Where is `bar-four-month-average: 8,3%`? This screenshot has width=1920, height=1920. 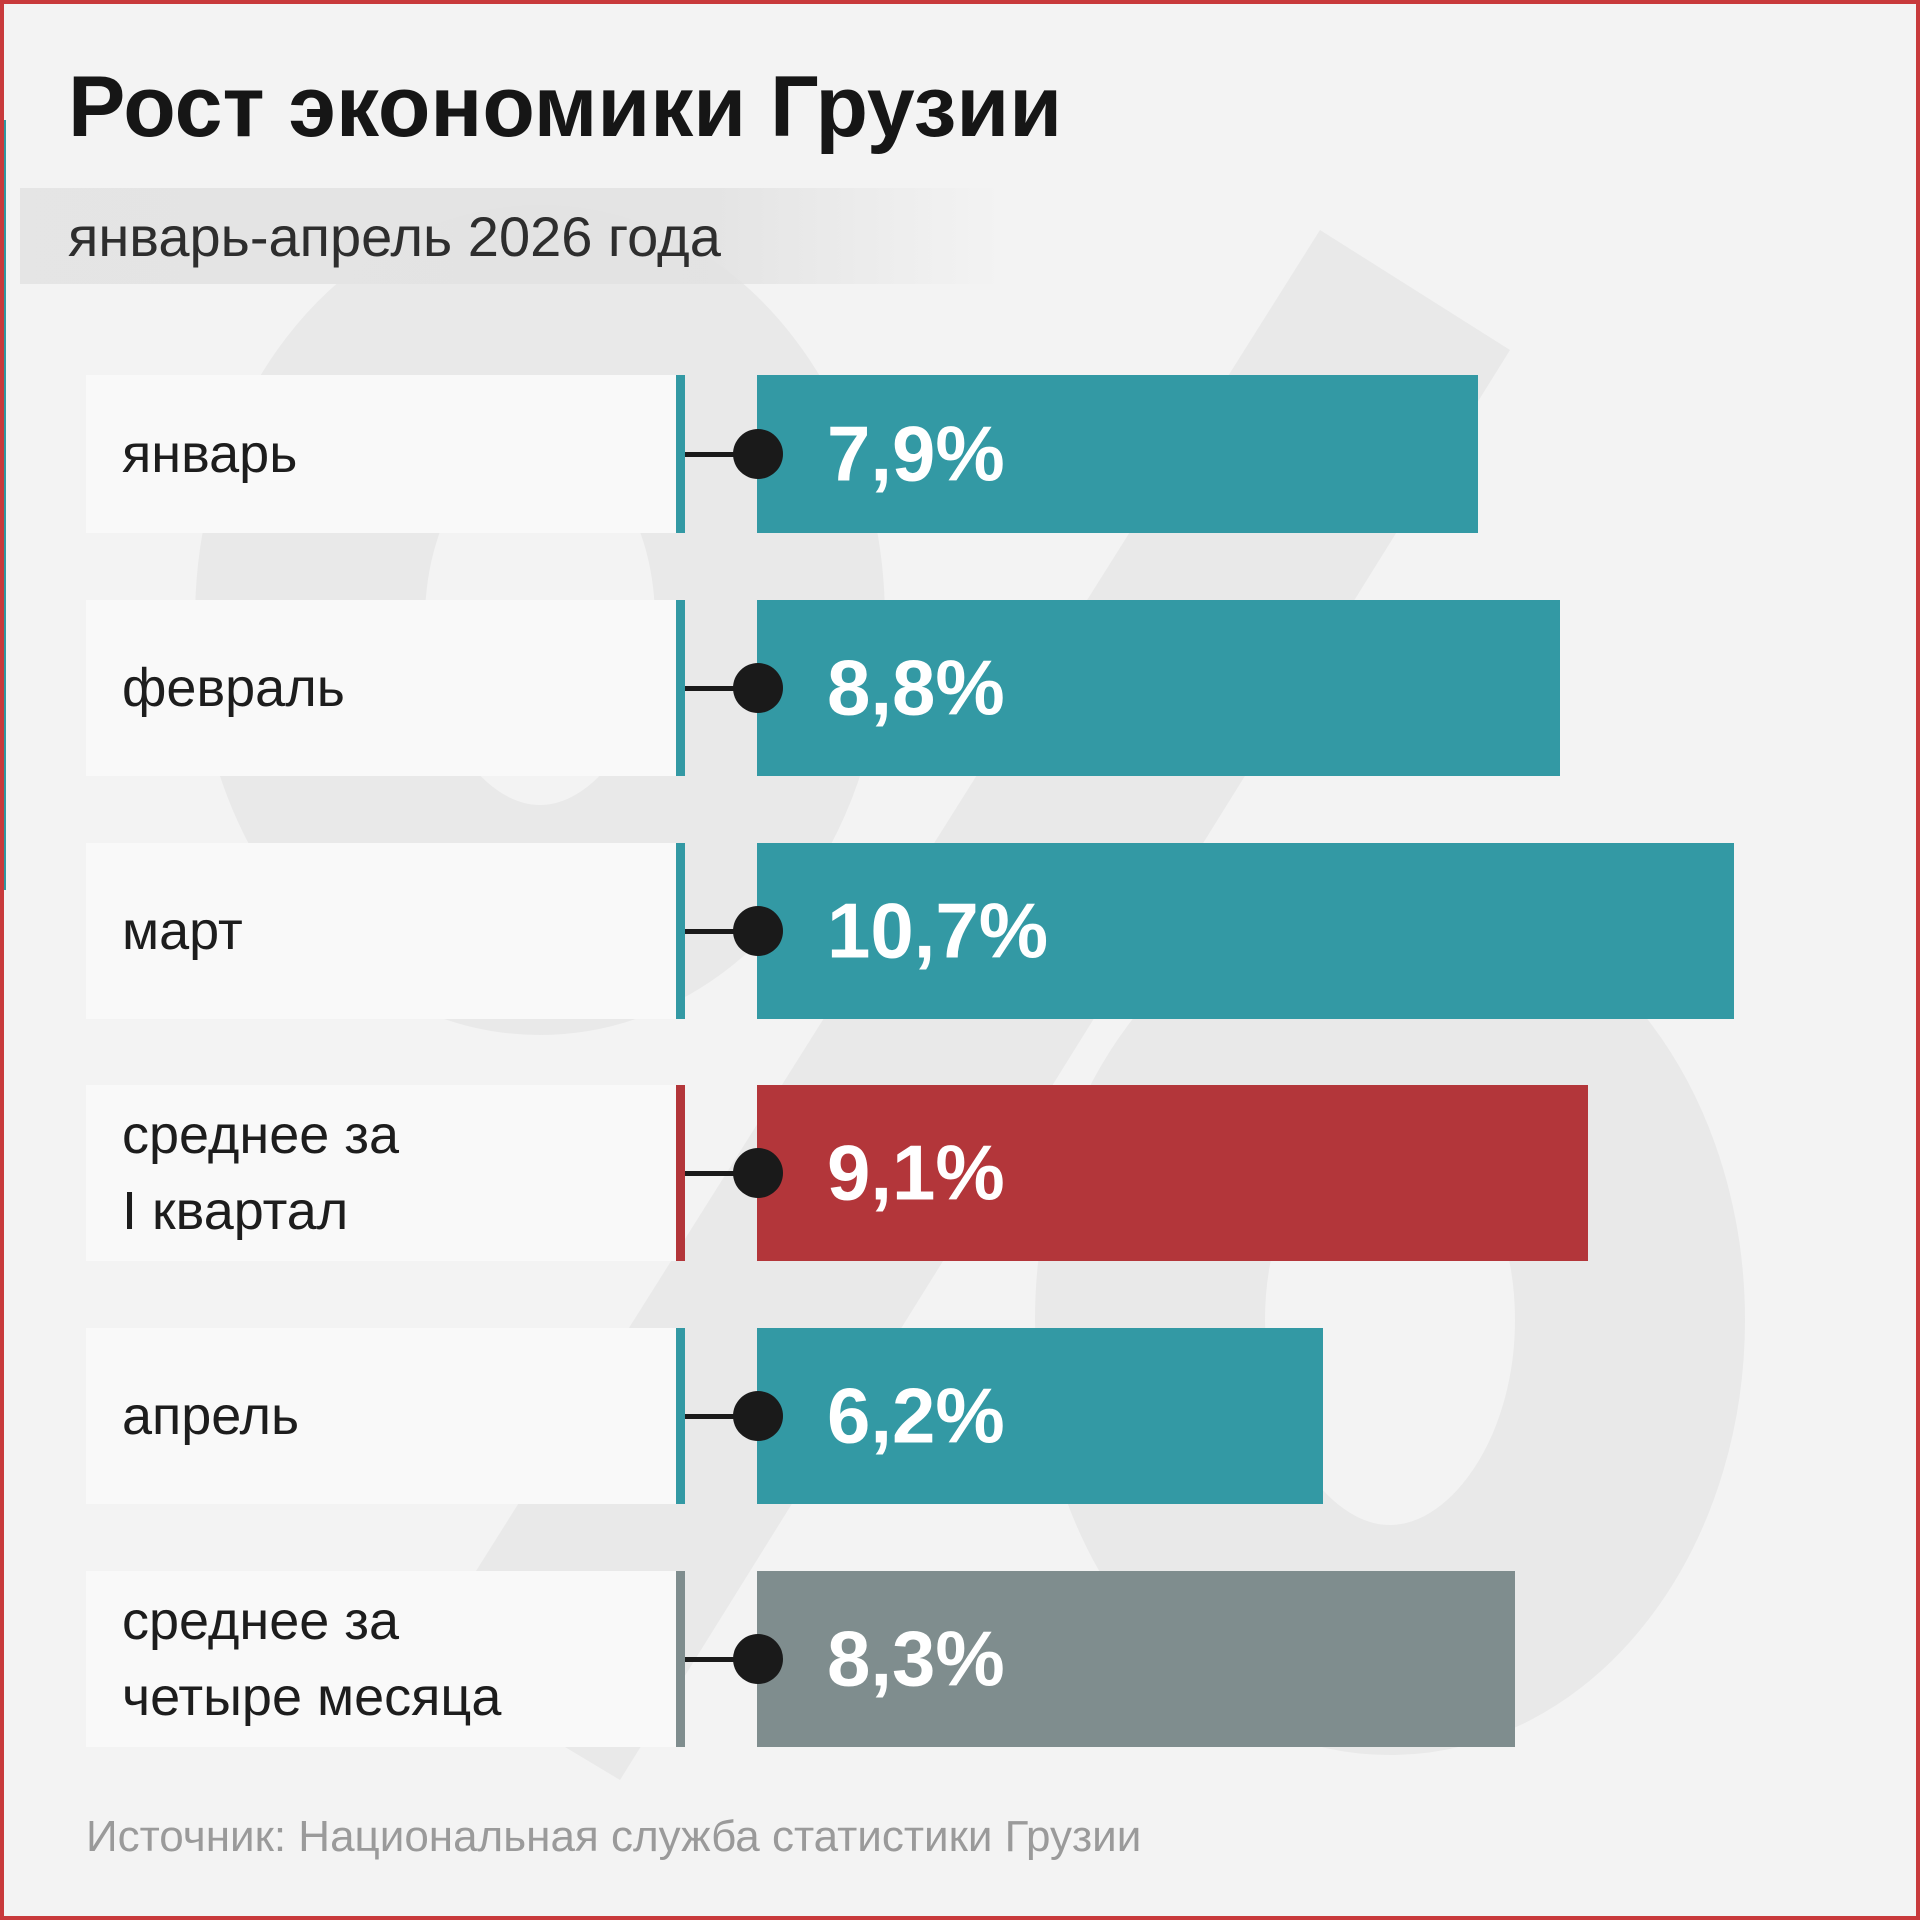
bar-four-month-average: 8,3% is located at coordinates (1136, 1659).